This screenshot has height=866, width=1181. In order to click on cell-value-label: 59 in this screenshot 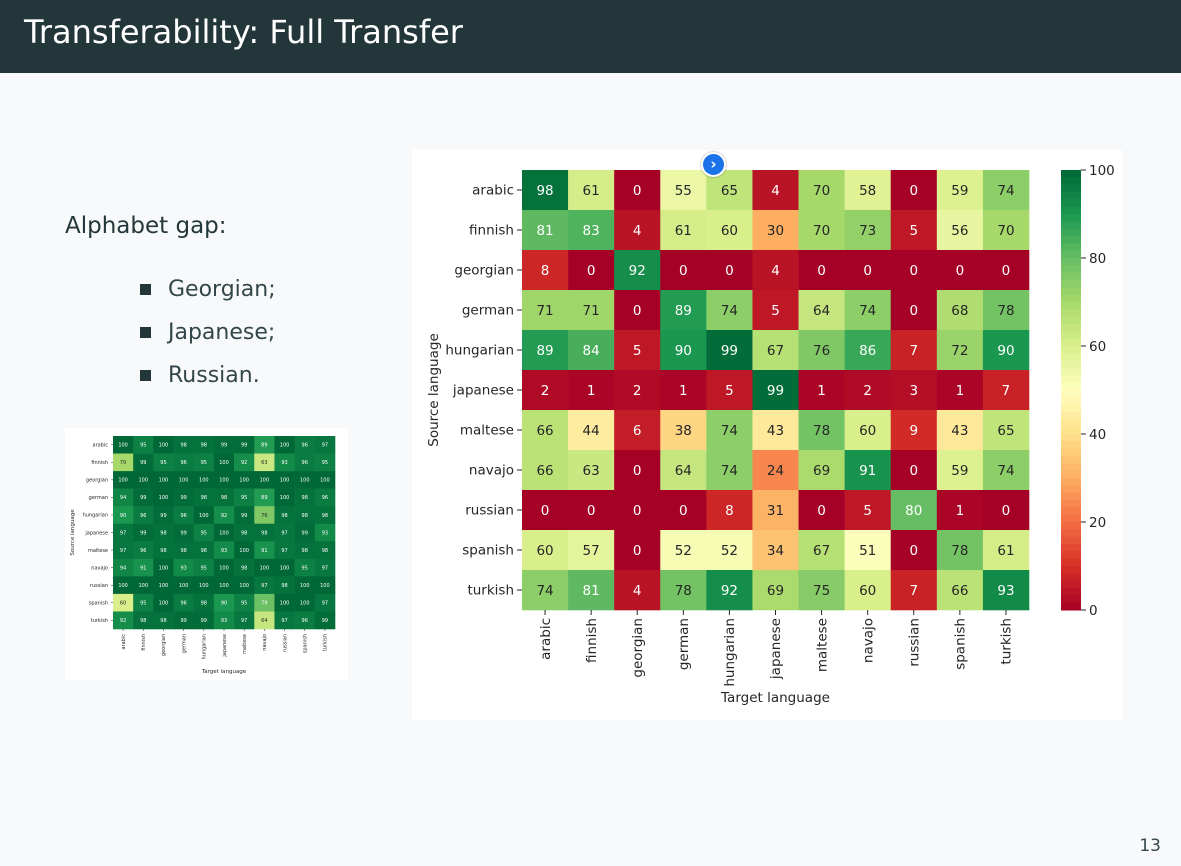, I will do `click(959, 191)`.